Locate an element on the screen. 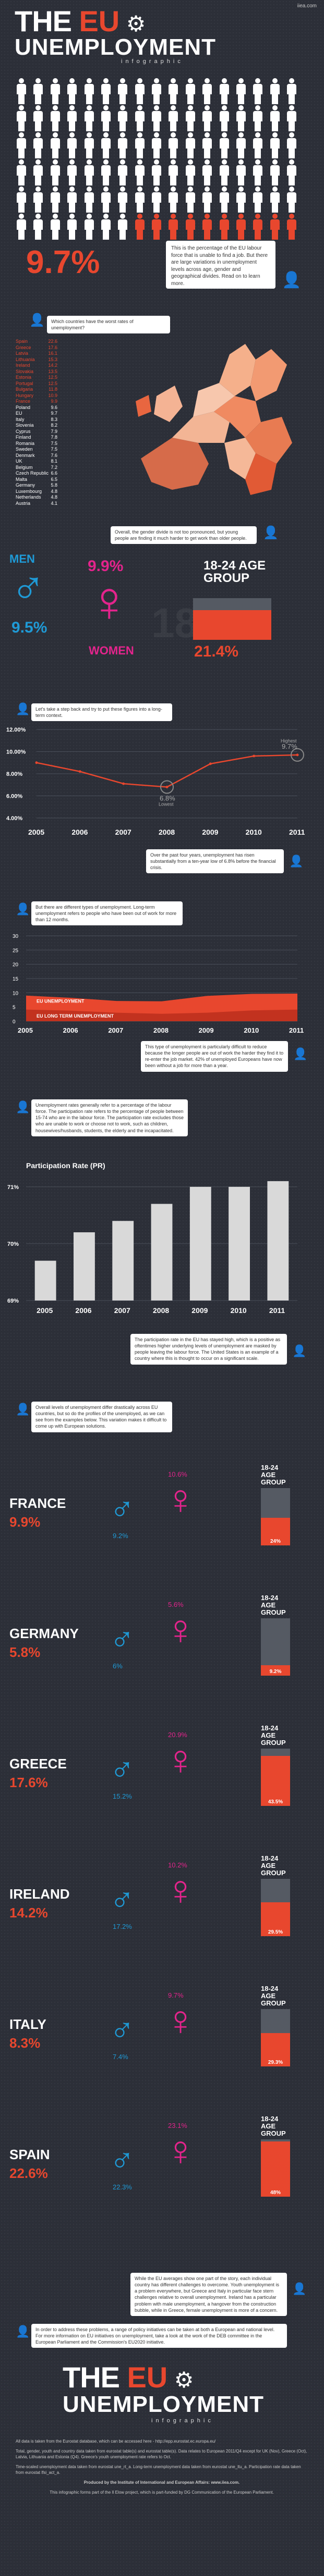  x-tick-label: 2011 is located at coordinates (277, 1310).